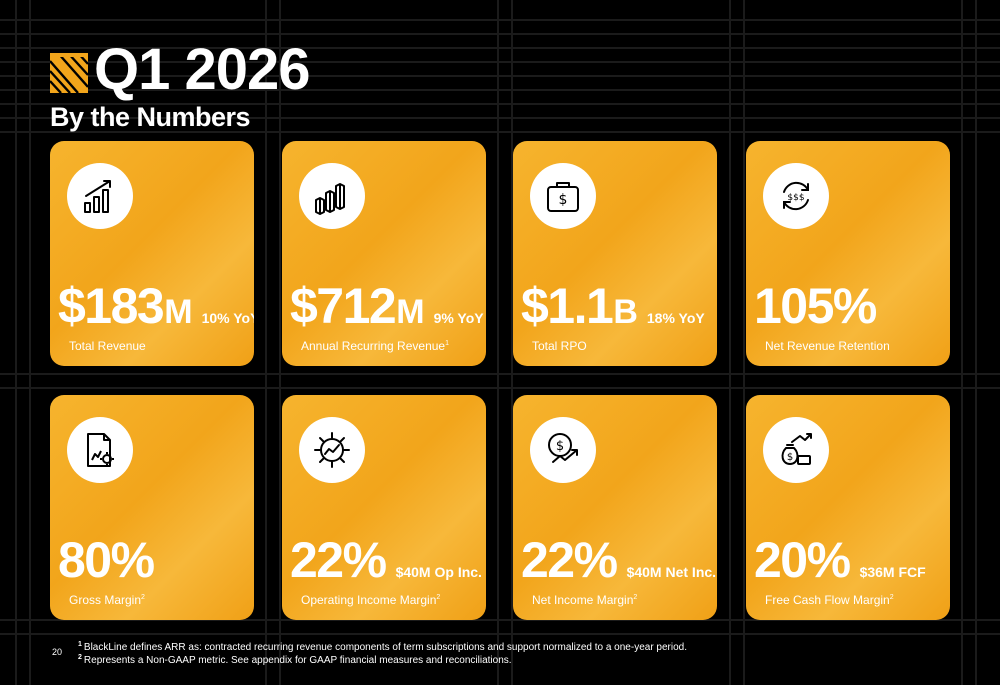 The image size is (1000, 685). Describe the element at coordinates (57, 652) in the screenshot. I see `page-number: 20` at that location.